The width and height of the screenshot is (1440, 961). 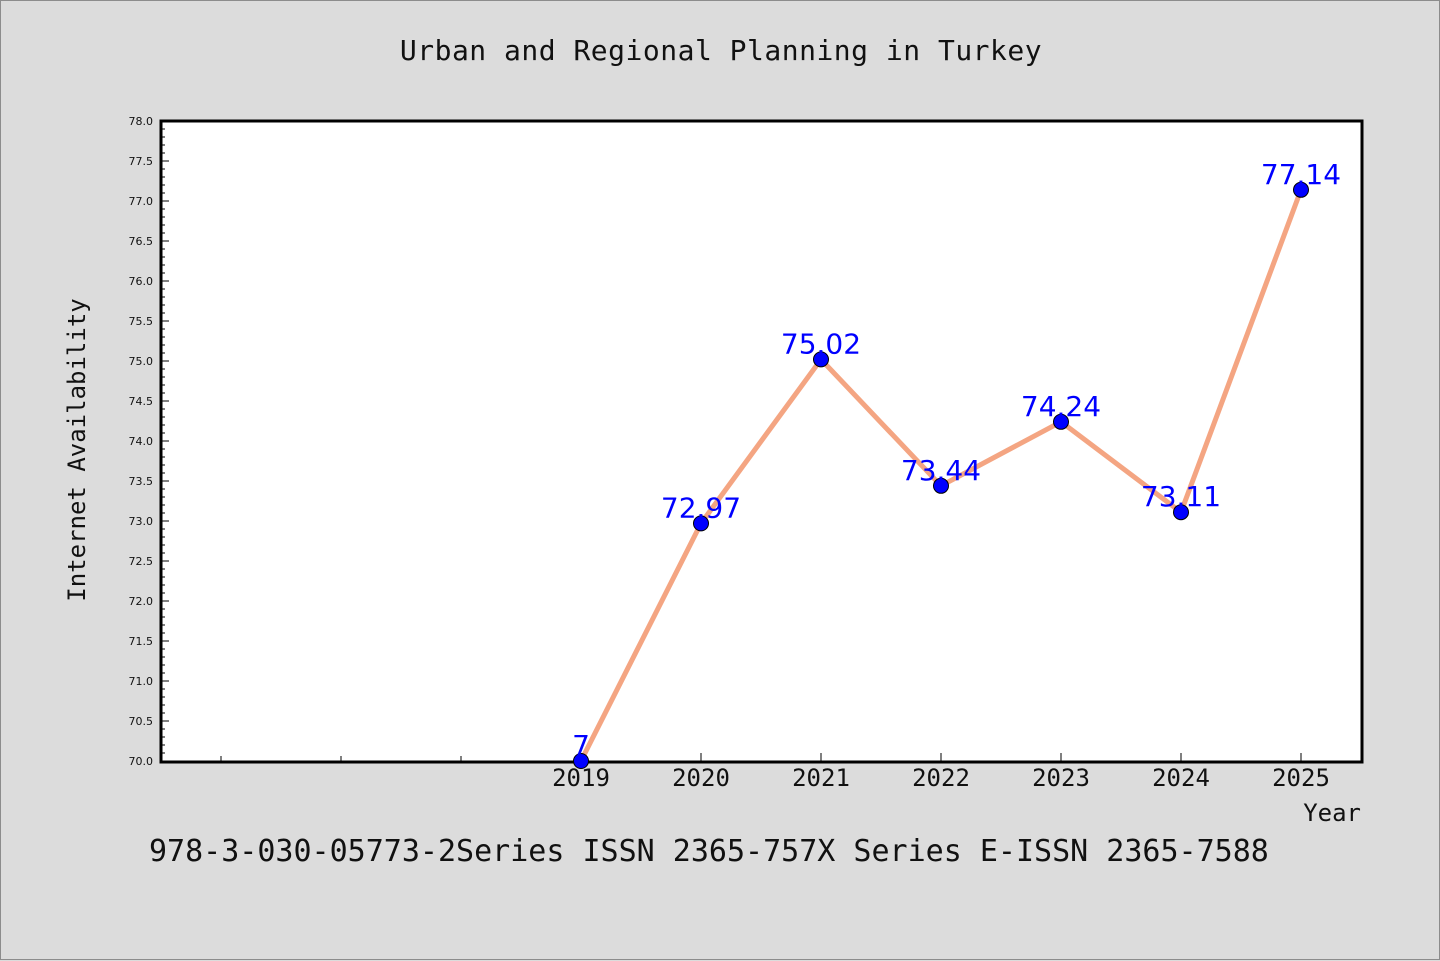 I want to click on data-label: 74.24, so click(x=1061, y=406).